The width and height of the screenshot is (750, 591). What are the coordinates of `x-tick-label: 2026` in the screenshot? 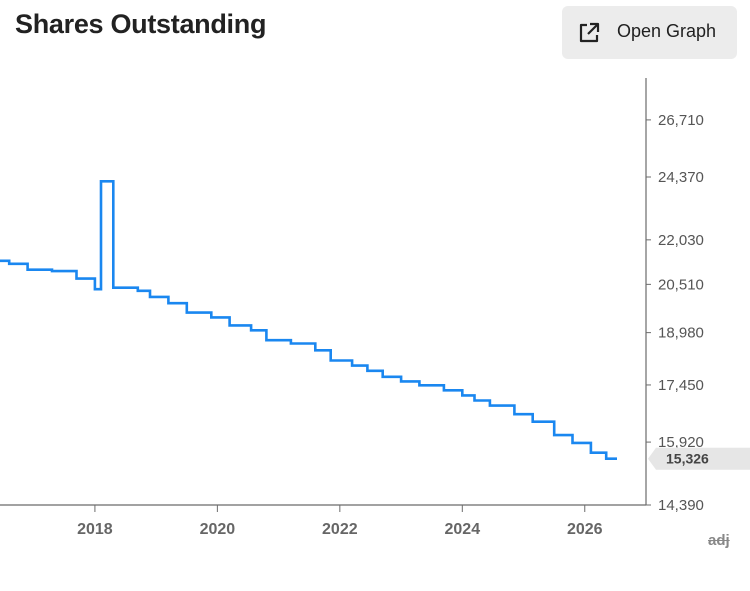 It's located at (585, 529).